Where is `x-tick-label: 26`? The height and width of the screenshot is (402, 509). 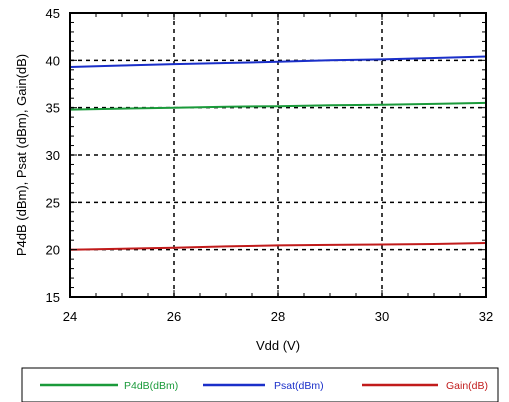 x-tick-label: 26 is located at coordinates (174, 316).